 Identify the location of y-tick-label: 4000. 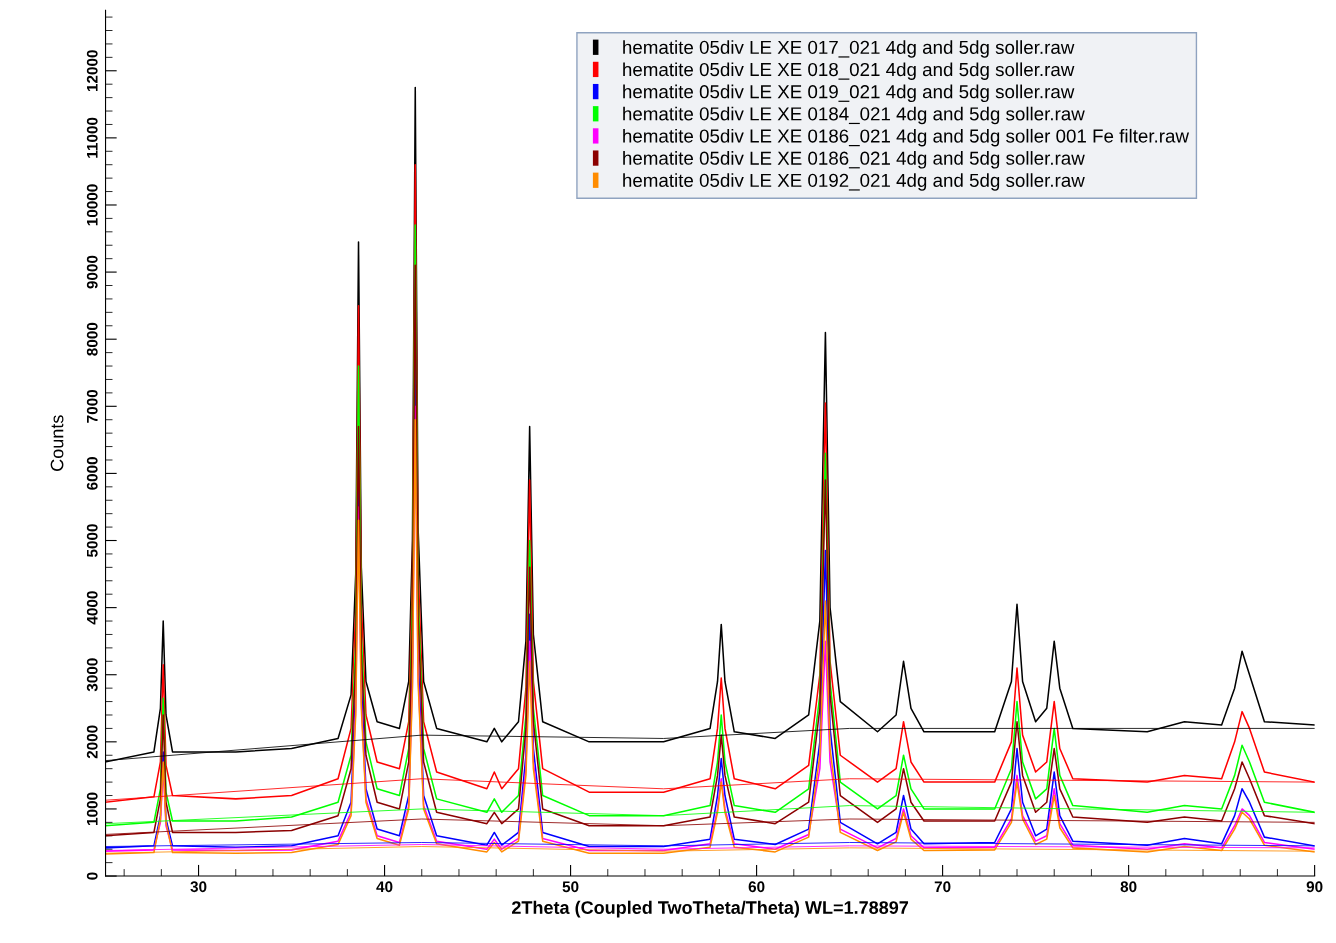
(92, 608).